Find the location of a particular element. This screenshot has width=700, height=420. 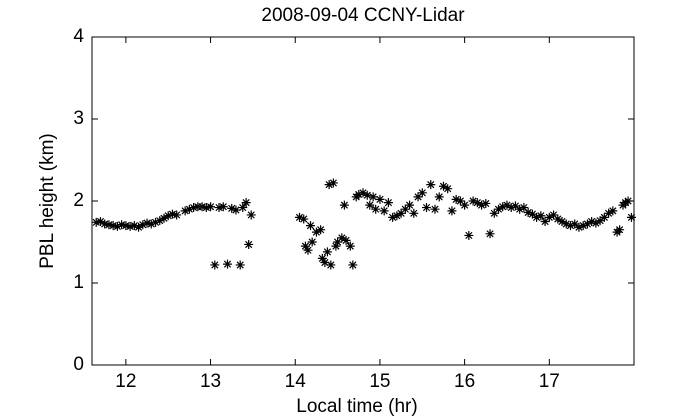

x-tick-label: 16 is located at coordinates (464, 381).